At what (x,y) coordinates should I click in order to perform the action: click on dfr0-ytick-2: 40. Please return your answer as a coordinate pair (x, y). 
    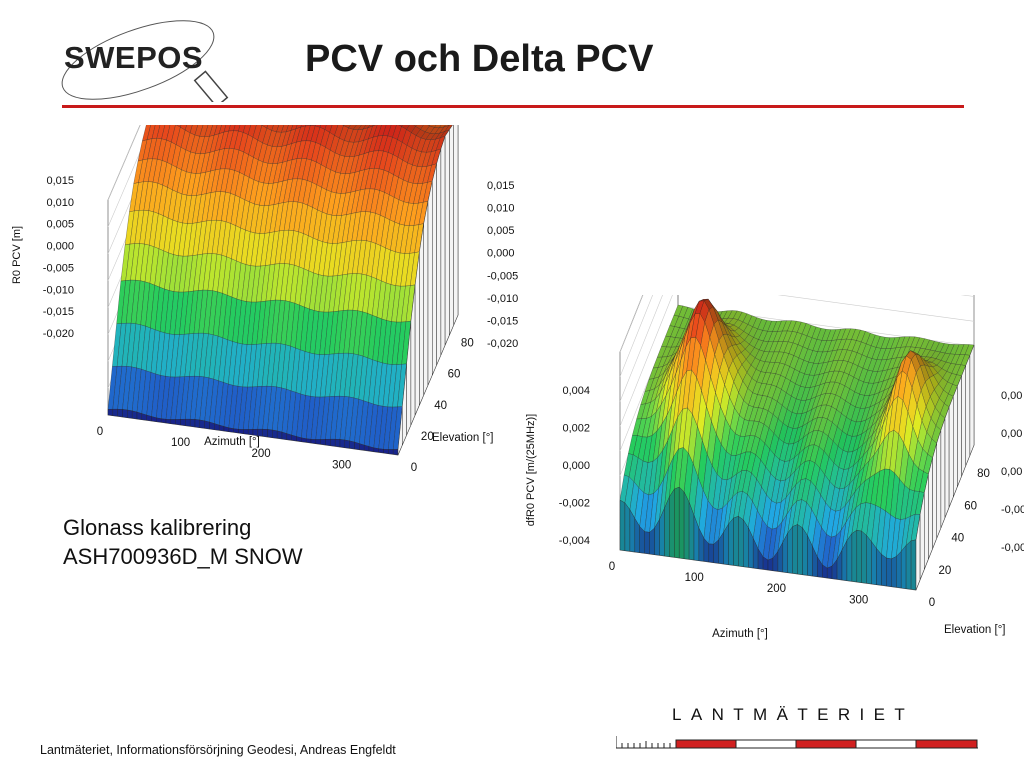
    Looking at the image, I should click on (957, 539).